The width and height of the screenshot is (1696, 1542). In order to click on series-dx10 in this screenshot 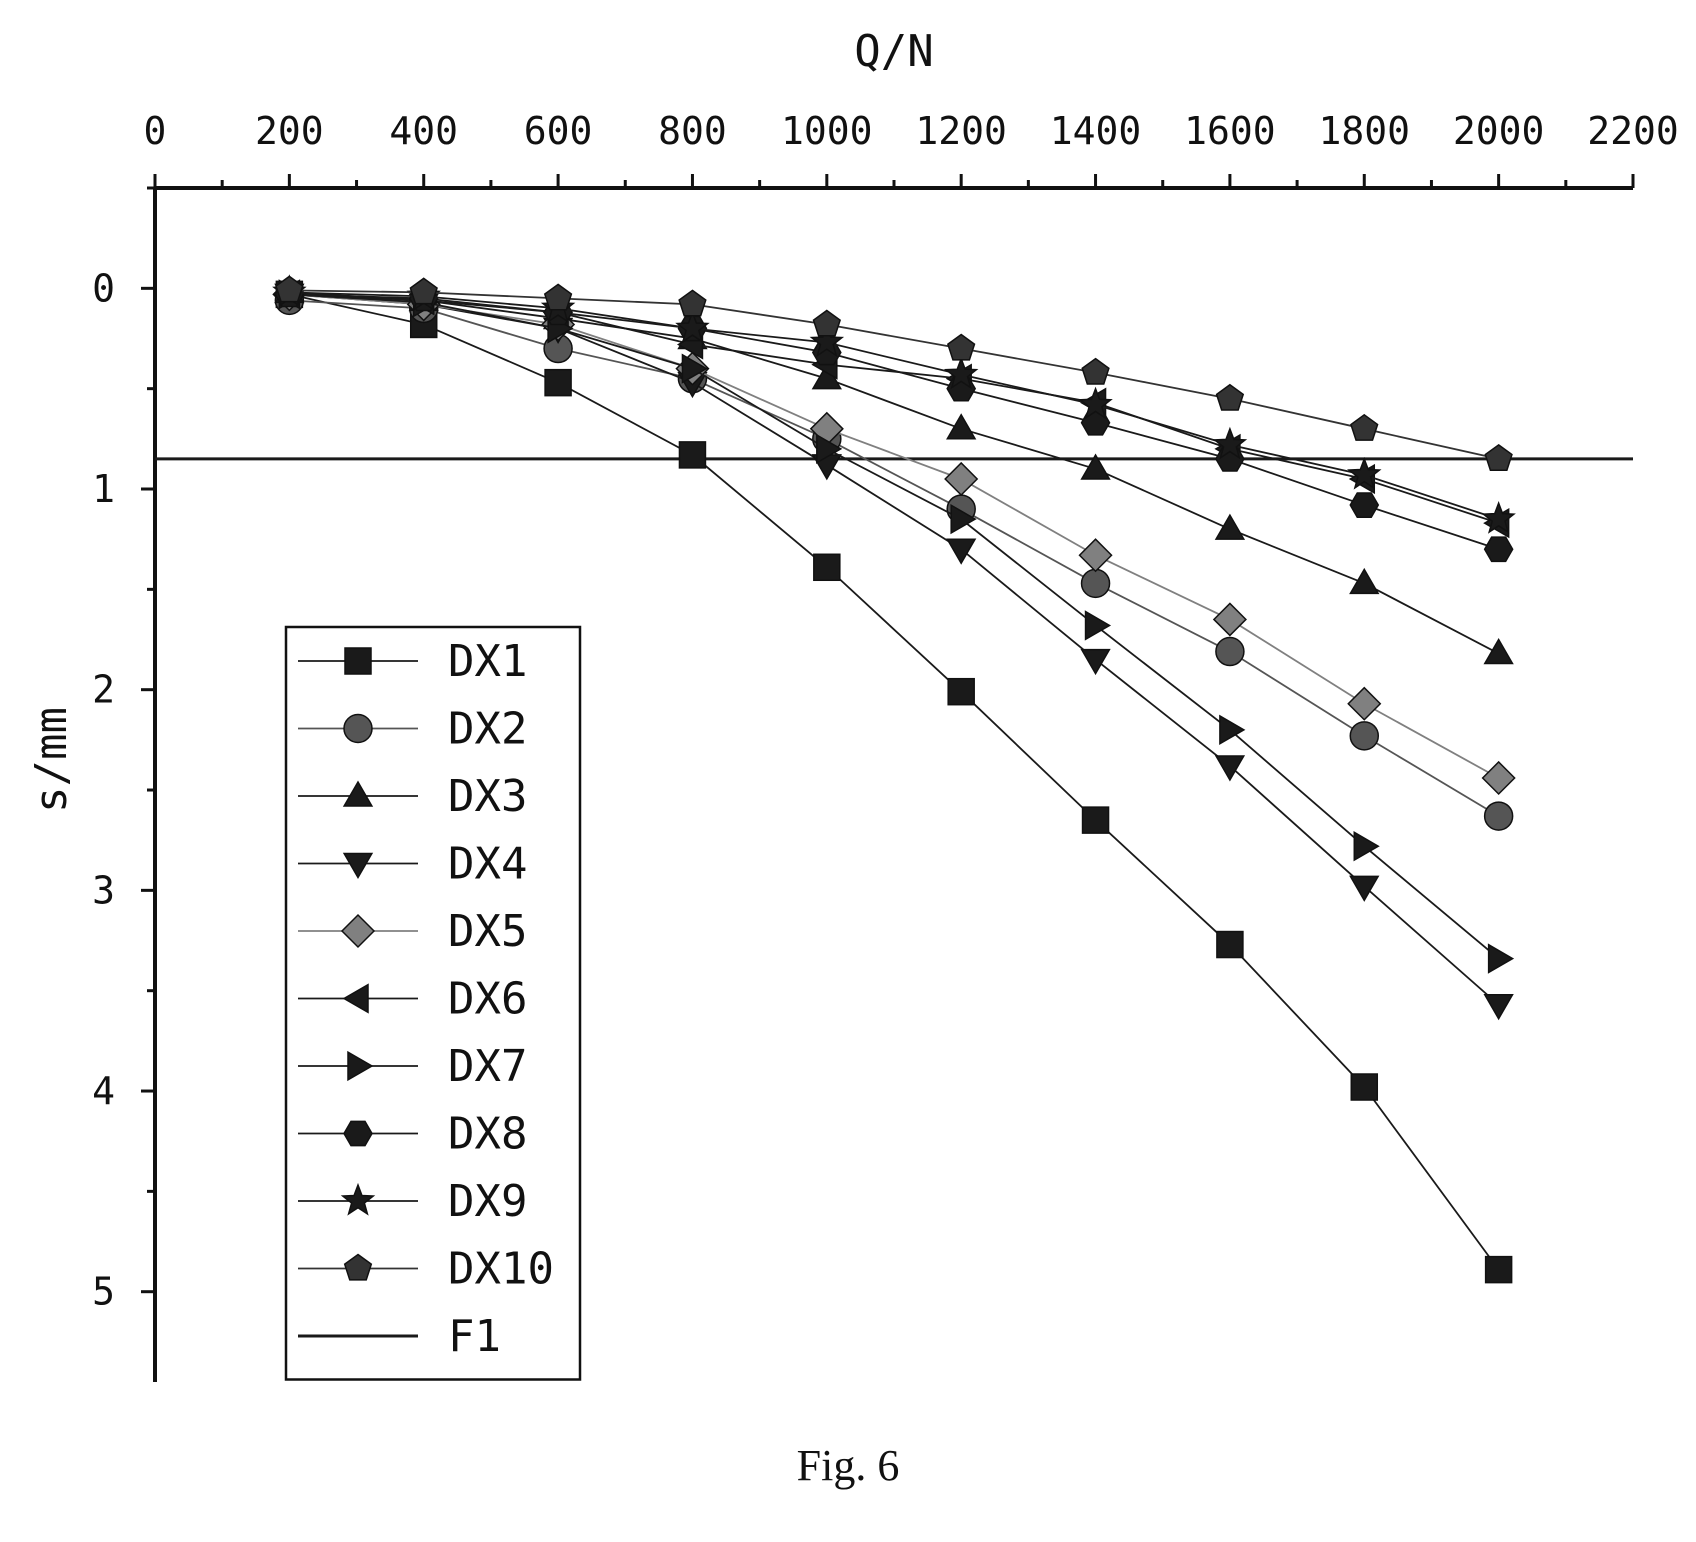, I will do `click(894, 373)`.